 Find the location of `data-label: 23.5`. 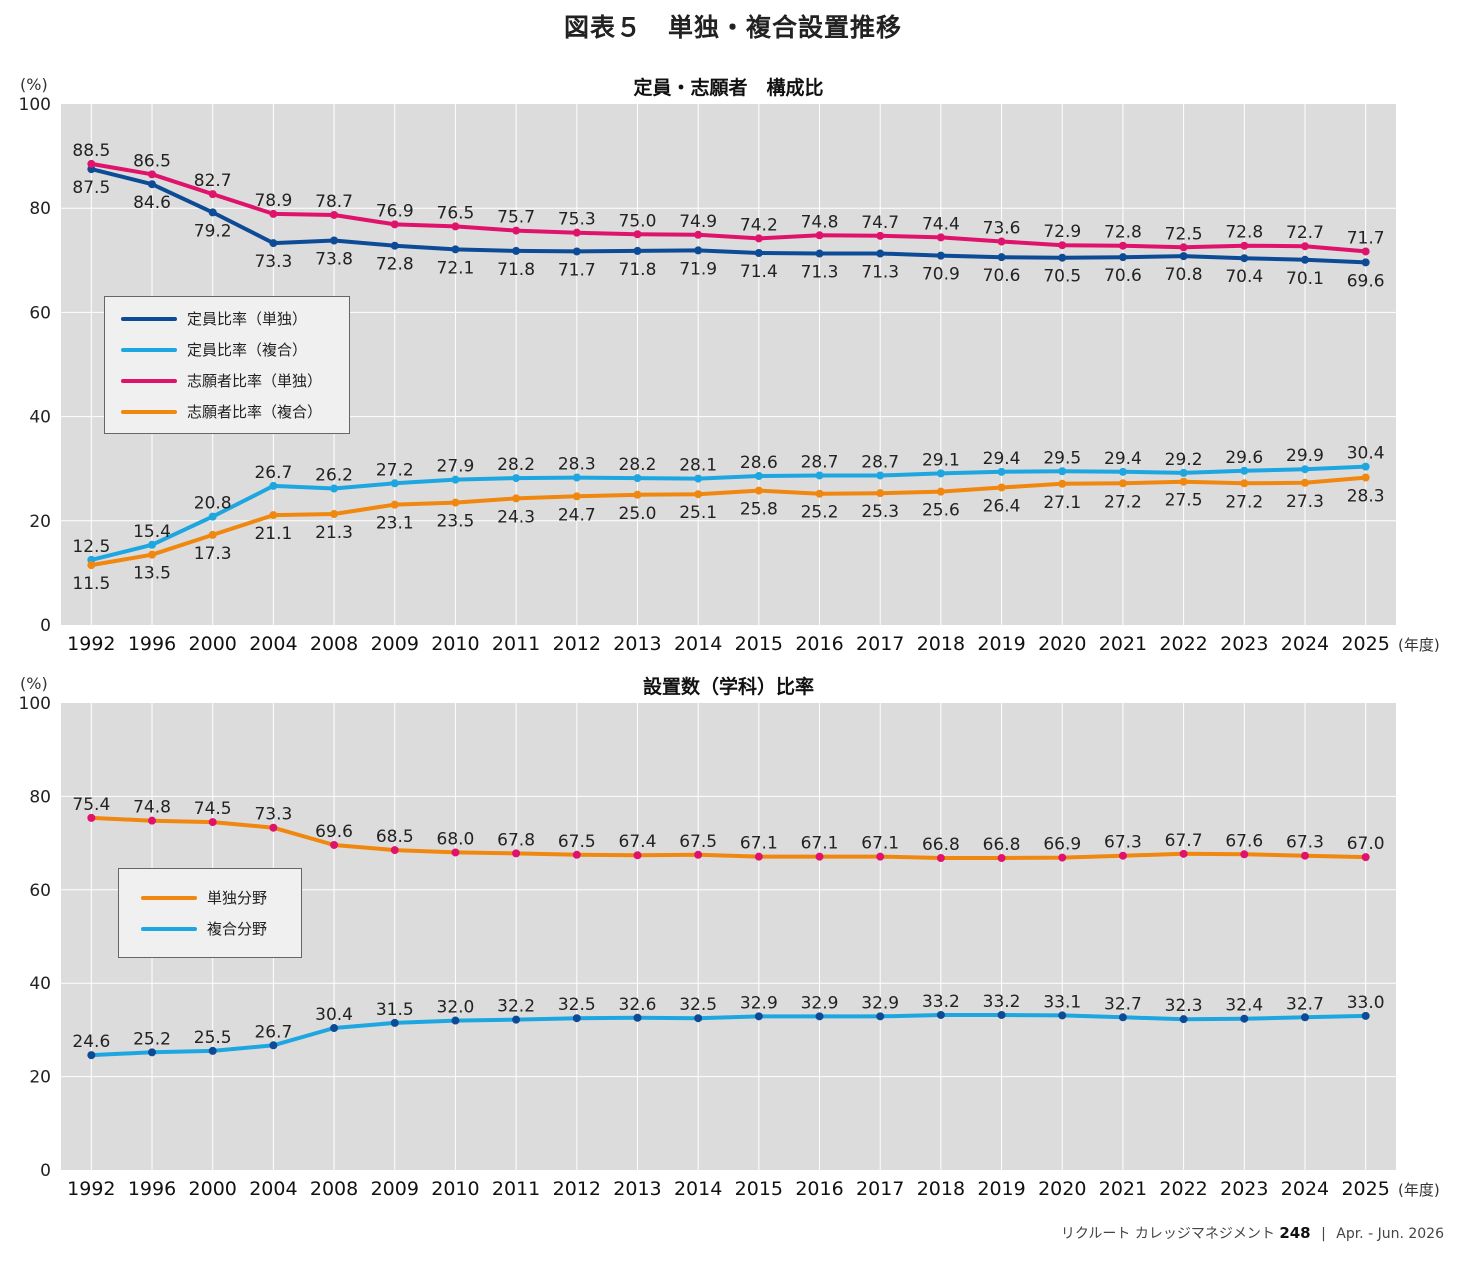

data-label: 23.5 is located at coordinates (456, 522).